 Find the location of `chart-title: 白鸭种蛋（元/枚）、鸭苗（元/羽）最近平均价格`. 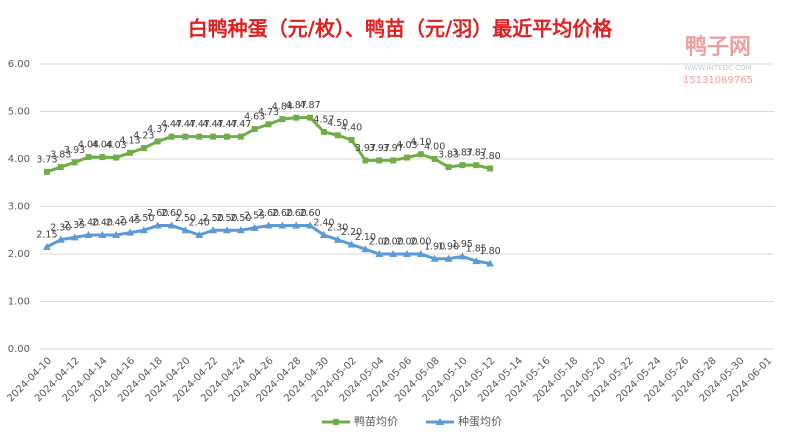

chart-title: 白鸭种蛋（元/枚）、鸭苗（元/羽）最近平均价格 is located at coordinates (401, 29).